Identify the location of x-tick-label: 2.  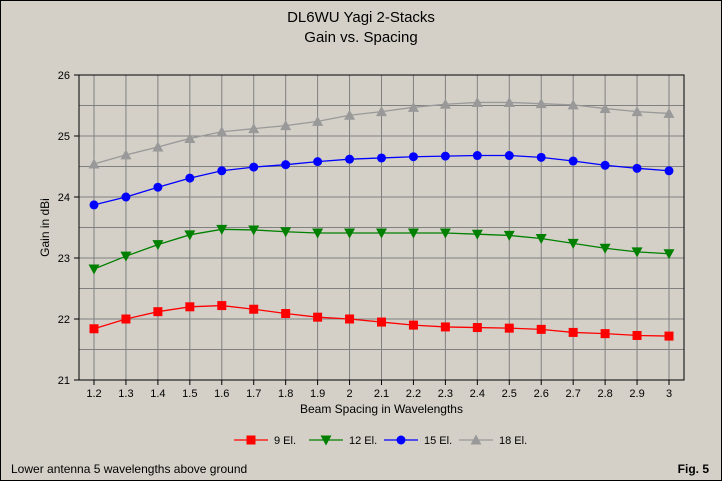
(349, 394).